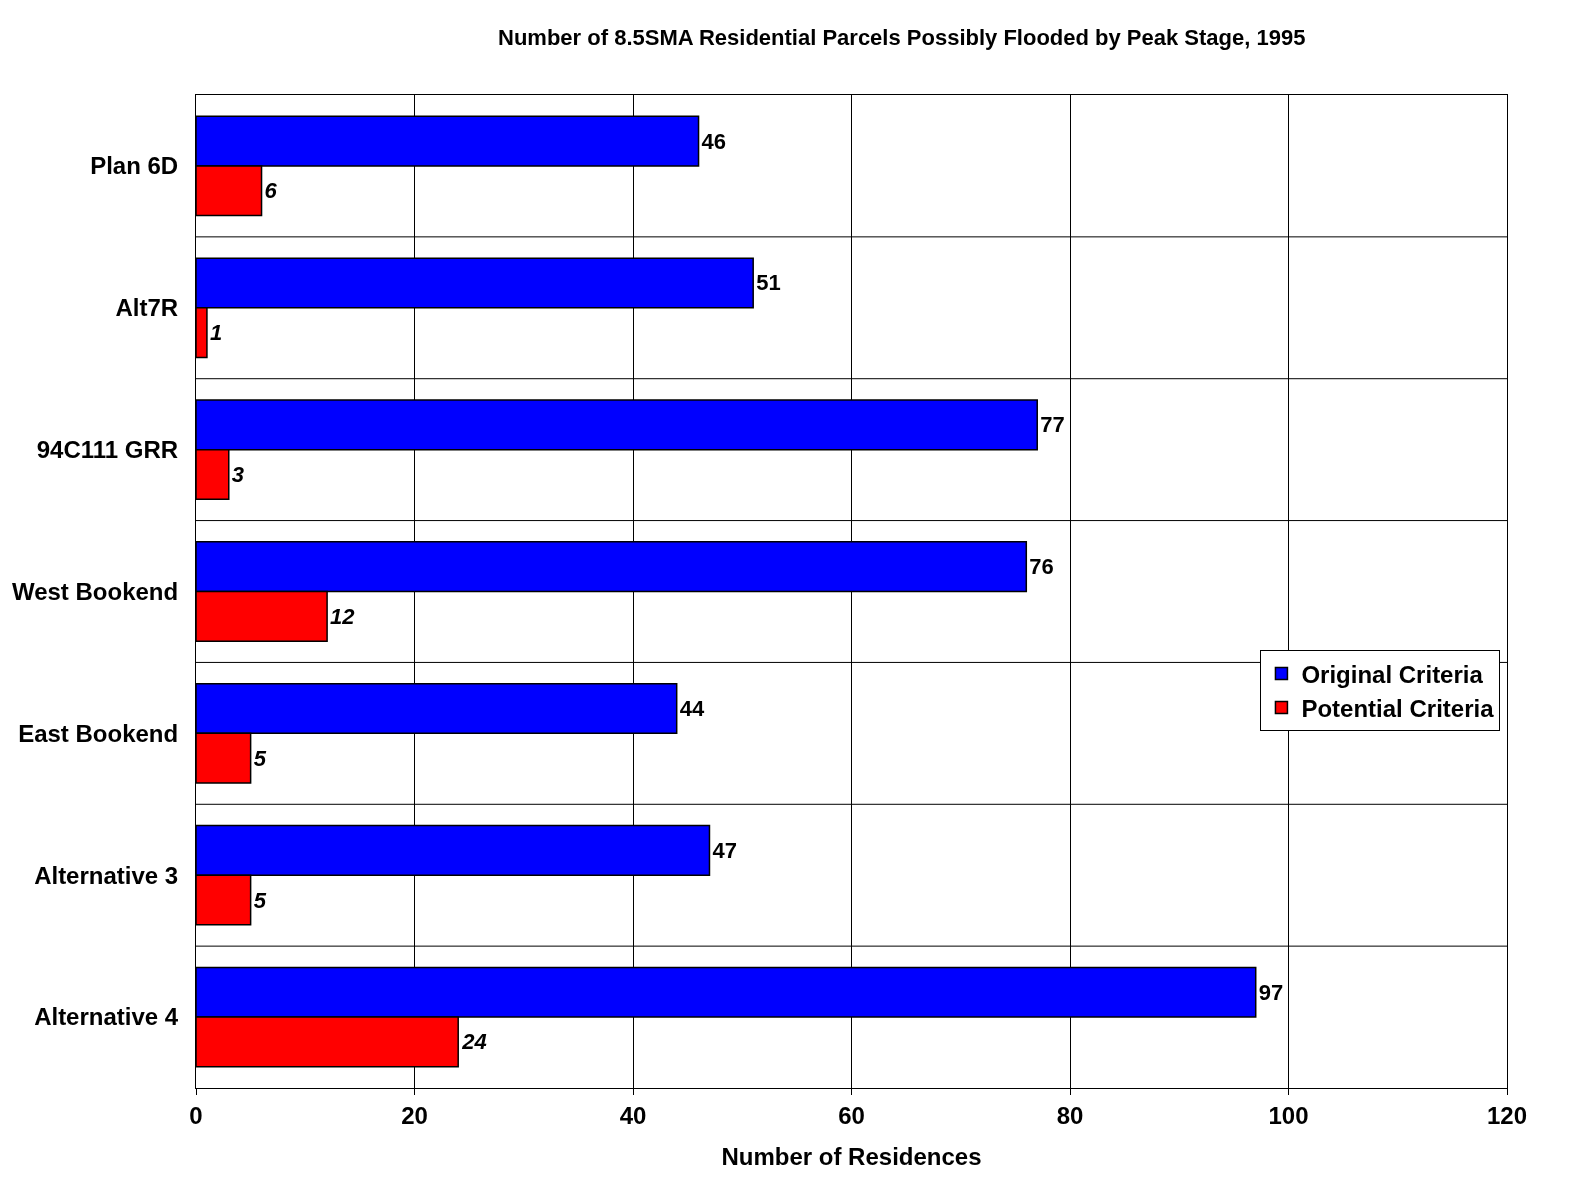 This screenshot has width=1582, height=1188. I want to click on data-label: 1, so click(216, 333).